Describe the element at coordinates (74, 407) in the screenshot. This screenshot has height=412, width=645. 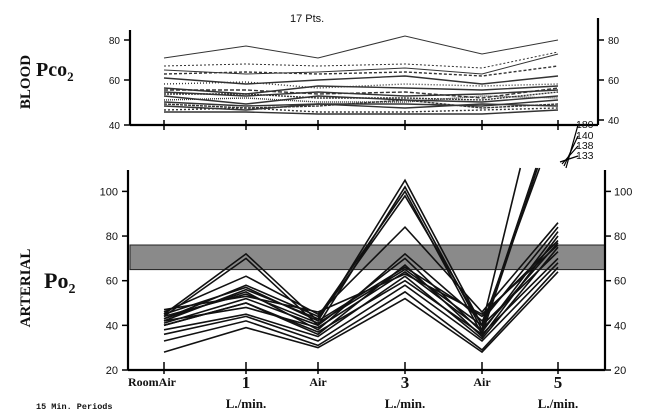
I see `period-note: 15 Min. Periods` at that location.